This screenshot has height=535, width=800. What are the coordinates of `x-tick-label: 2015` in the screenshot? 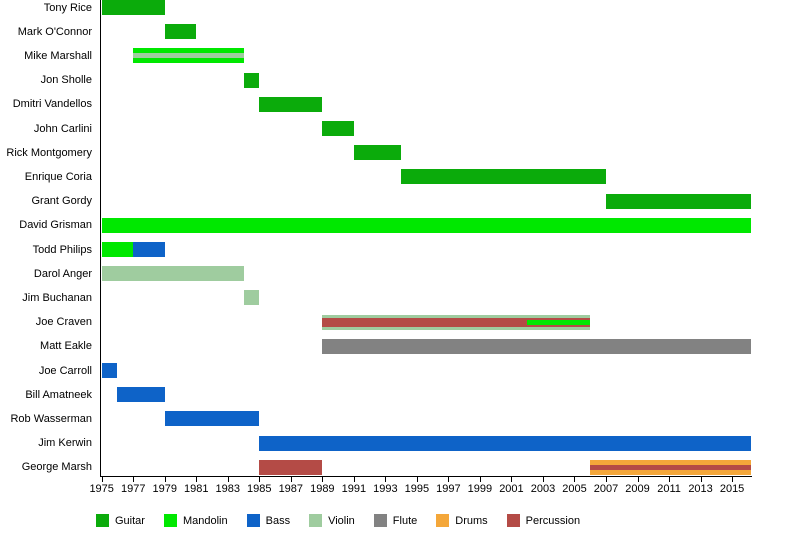 It's located at (732, 489).